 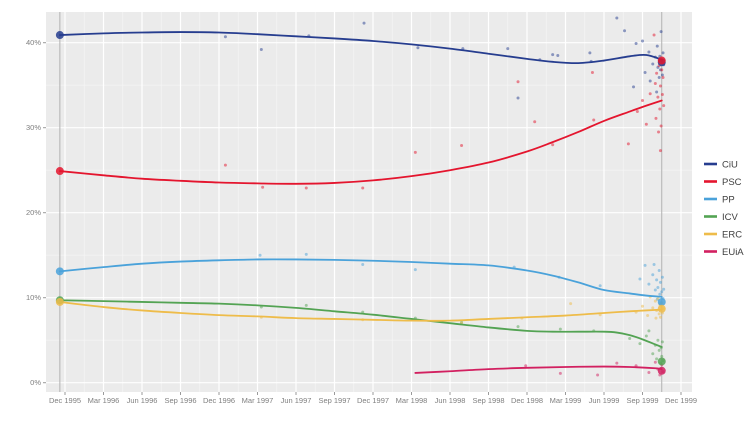 I want to click on legend-item-icv: ICV, so click(x=721, y=217).